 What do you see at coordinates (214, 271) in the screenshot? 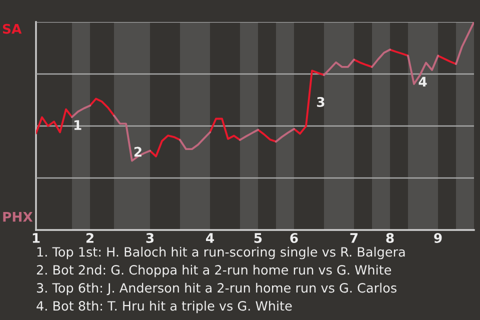
I see `text: 2. Bot 2nd: G. Choppa hit a 2-run home run vs G. White` at bounding box center [214, 271].